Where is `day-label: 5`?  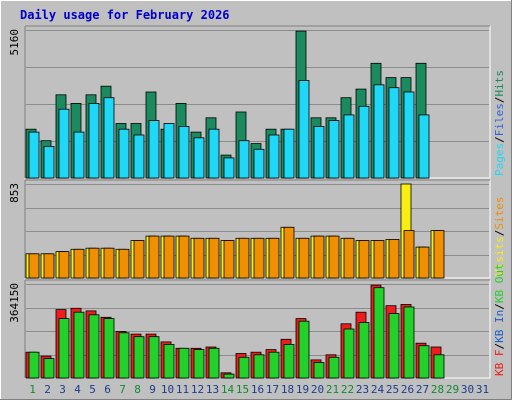 day-label: 5 is located at coordinates (92, 389).